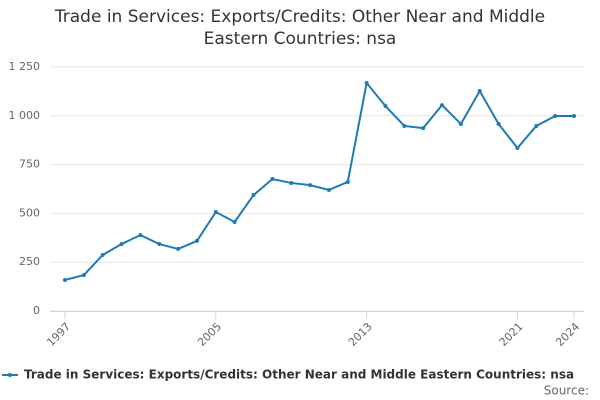  What do you see at coordinates (36, 310) in the screenshot?
I see `y-tick-label: 0` at bounding box center [36, 310].